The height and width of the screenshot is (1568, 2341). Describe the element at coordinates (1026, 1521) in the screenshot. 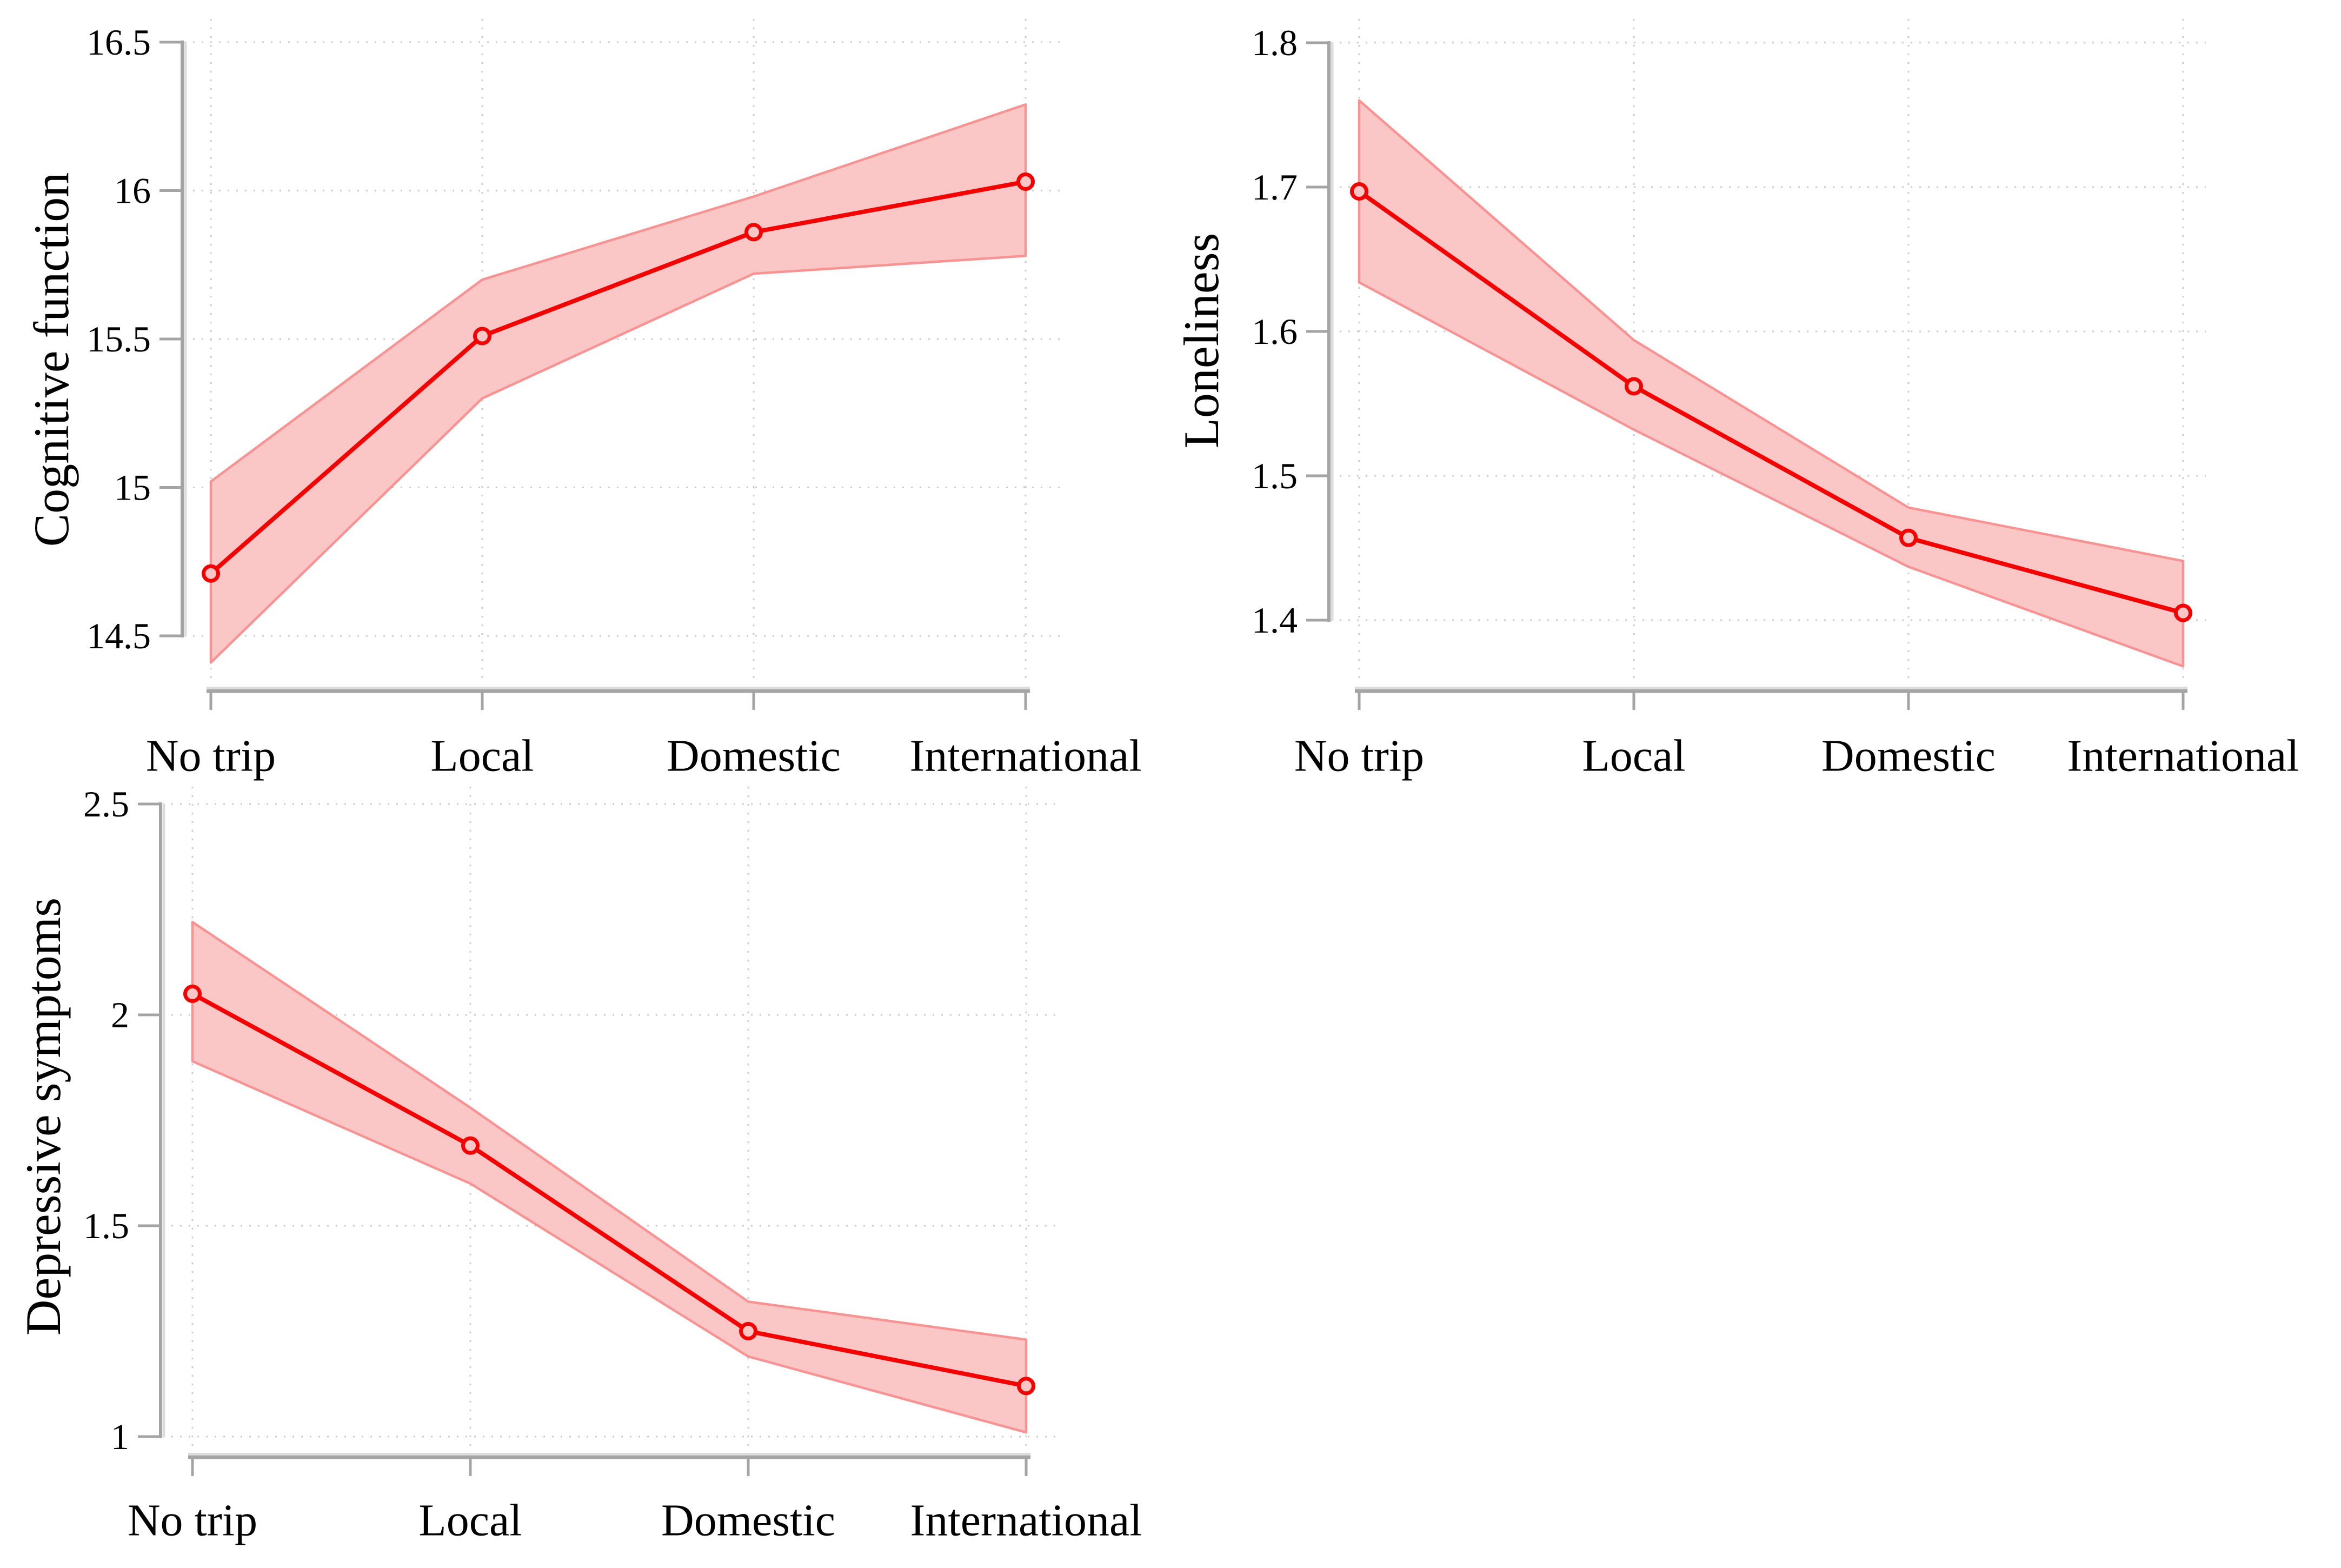

I see `x-category-label-depressive-symptoms-3: International` at that location.